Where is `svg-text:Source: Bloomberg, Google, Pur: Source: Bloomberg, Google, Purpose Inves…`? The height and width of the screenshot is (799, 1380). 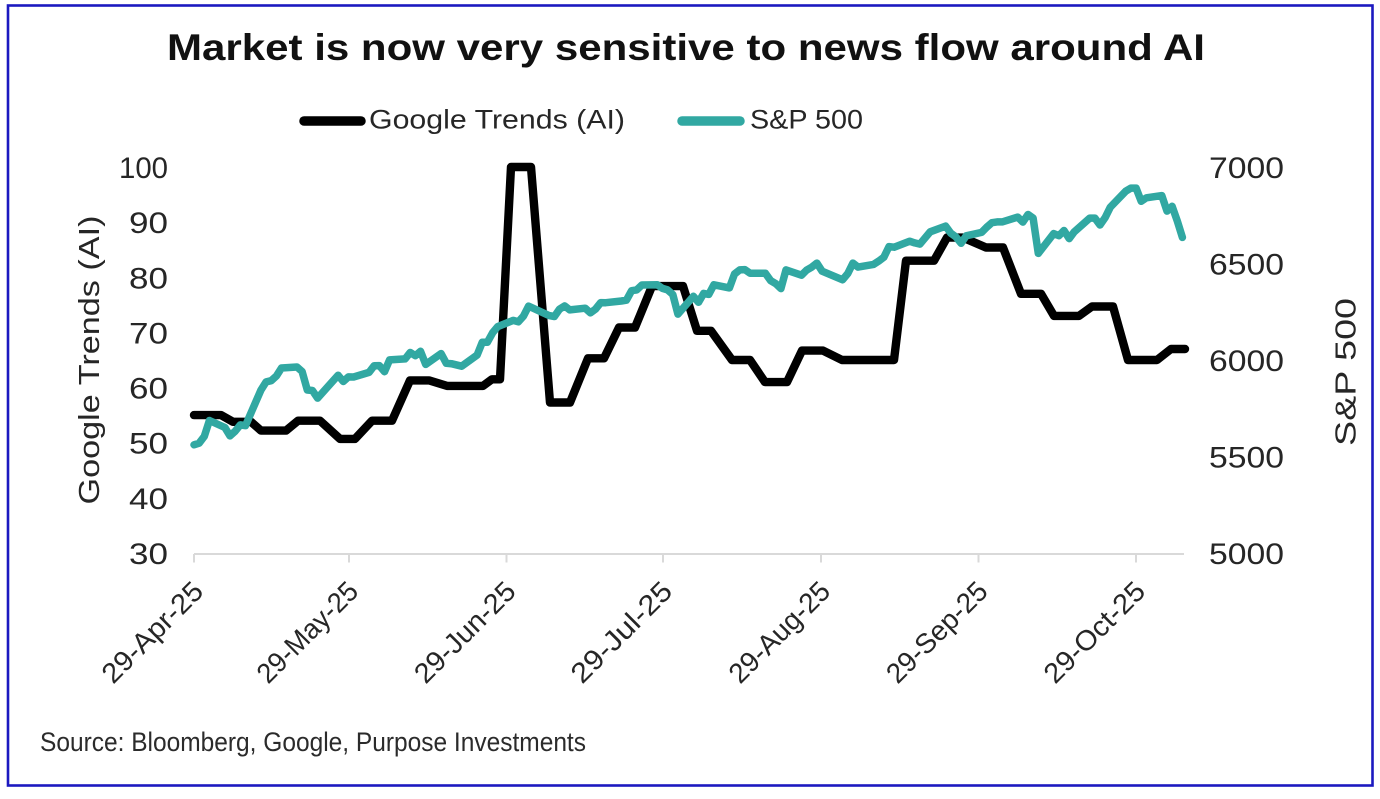 svg-text:Source: Bloomberg, Google, Pur: Source: Bloomberg, Google, Purpose Inves… is located at coordinates (313, 742).